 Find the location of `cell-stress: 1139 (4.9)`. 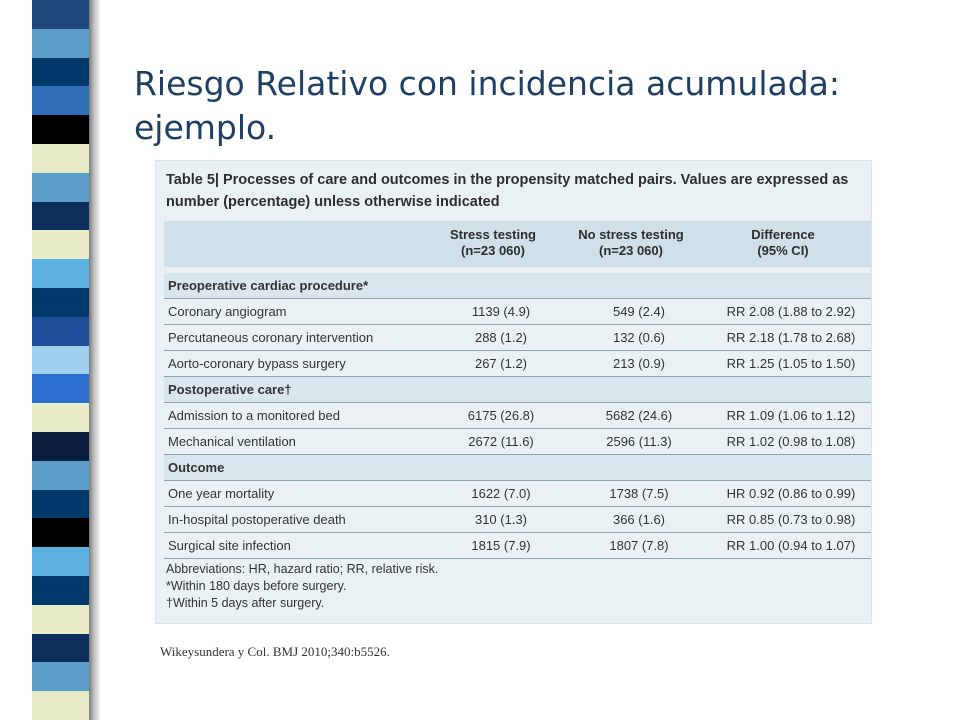

cell-stress: 1139 (4.9) is located at coordinates (501, 311).